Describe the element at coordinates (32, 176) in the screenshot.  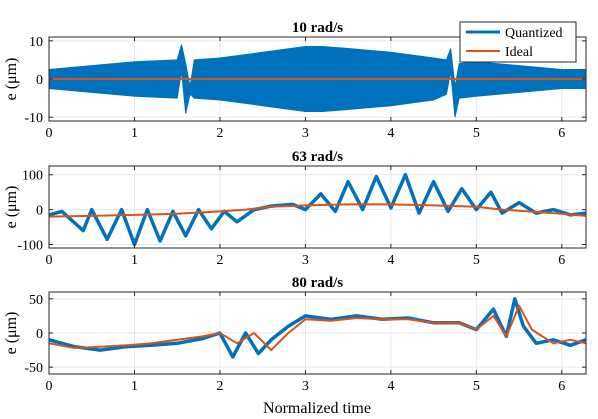
I see `y-tick-label: 100` at that location.